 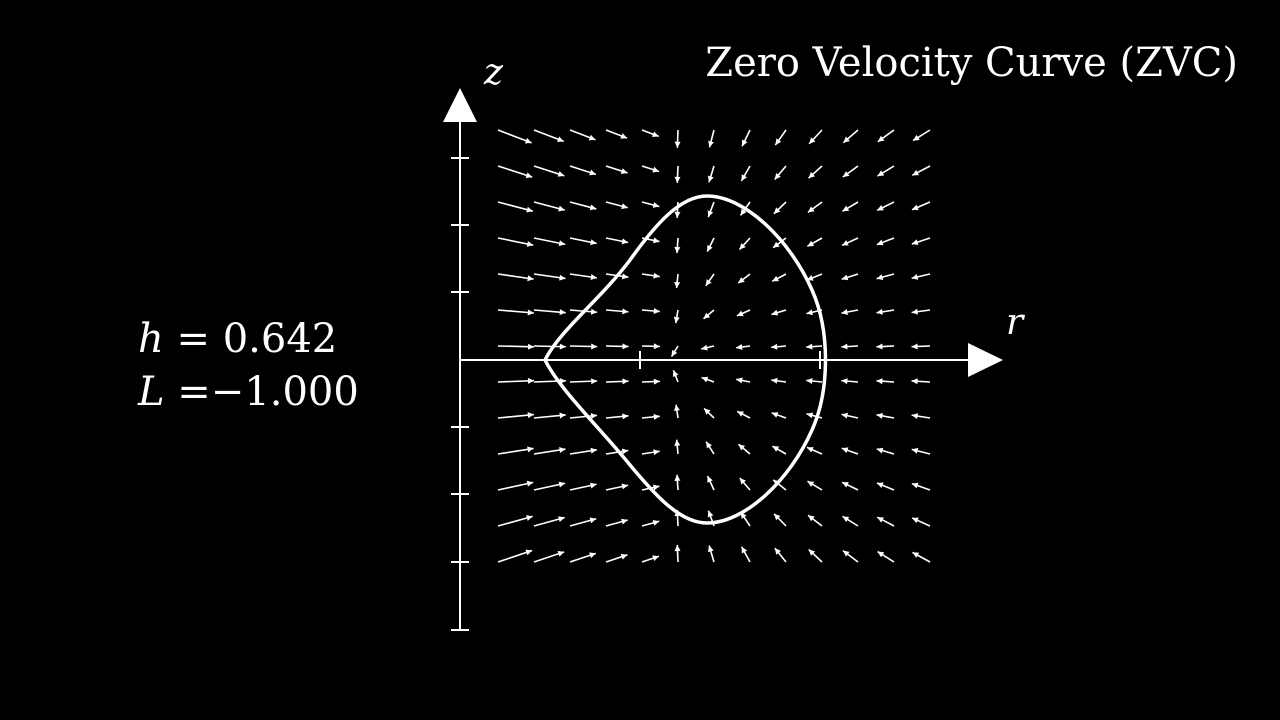 What do you see at coordinates (985, 360) in the screenshot?
I see `r-axis-arrowhead` at bounding box center [985, 360].